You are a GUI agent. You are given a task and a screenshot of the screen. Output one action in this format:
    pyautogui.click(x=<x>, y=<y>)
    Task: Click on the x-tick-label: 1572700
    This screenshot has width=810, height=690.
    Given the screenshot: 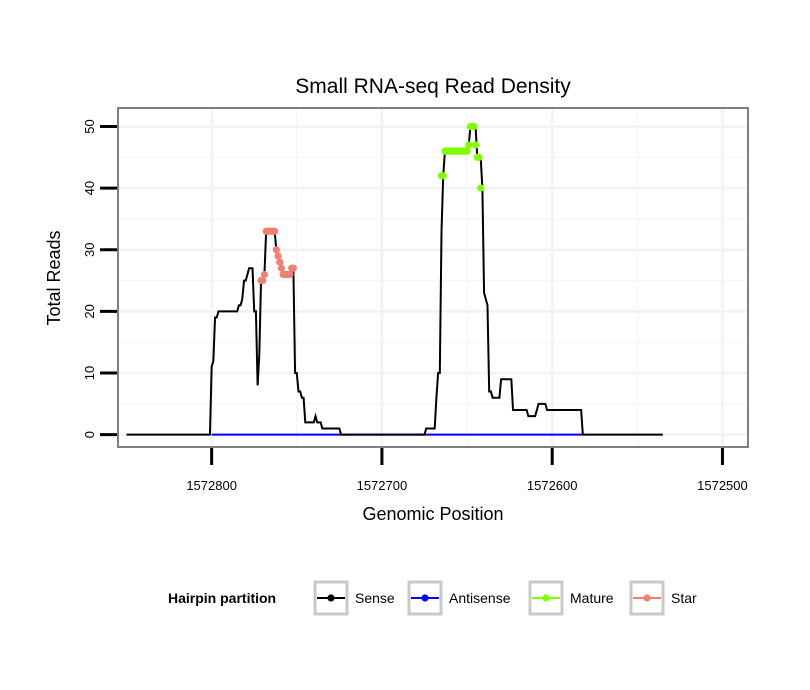 What is the action you would take?
    pyautogui.click(x=382, y=485)
    